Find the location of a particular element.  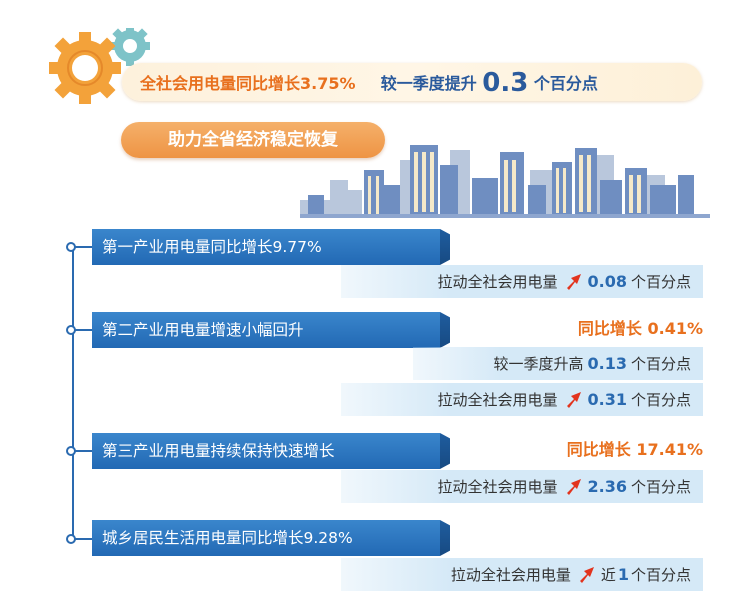

headline-prefix: 全社会用电量同比增长 is located at coordinates (220, 83).